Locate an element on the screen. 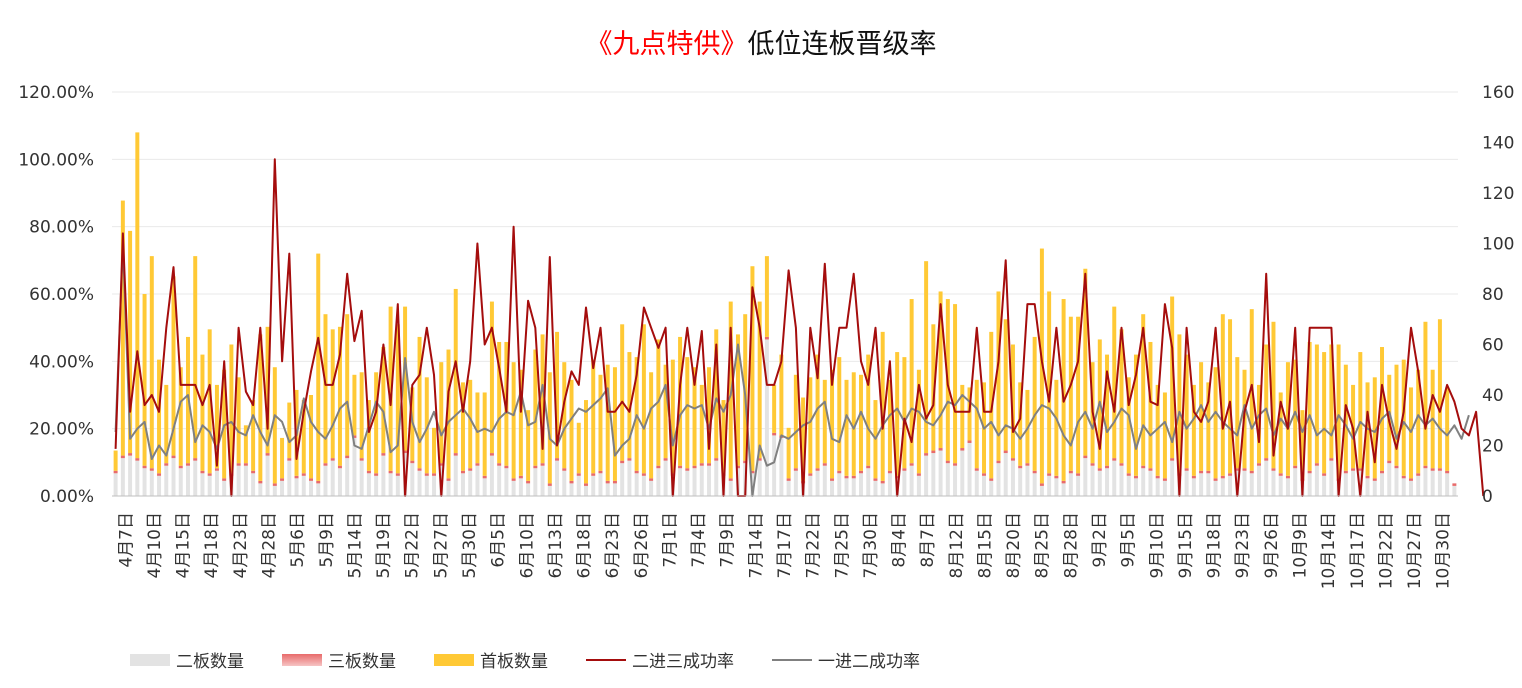 The image size is (1522, 688). x-tick-label: 8月28日 is located at coordinates (1071, 545).